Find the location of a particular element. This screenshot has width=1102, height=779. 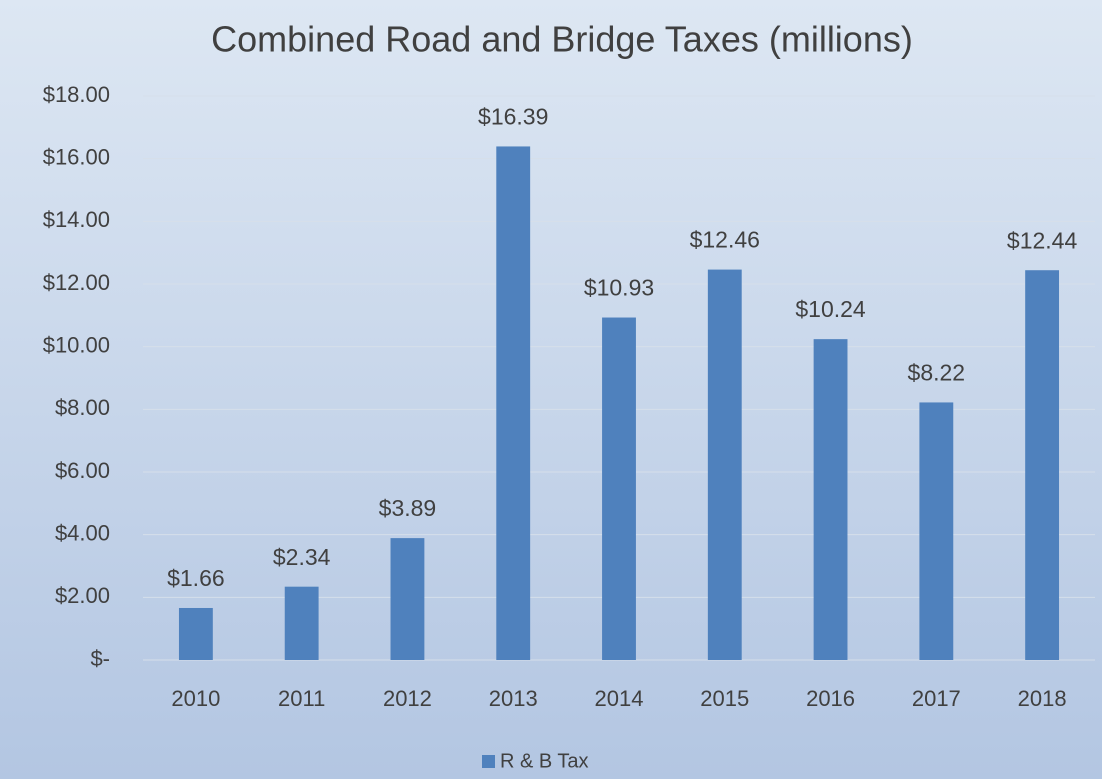

data-label: $12.46 is located at coordinates (725, 240).